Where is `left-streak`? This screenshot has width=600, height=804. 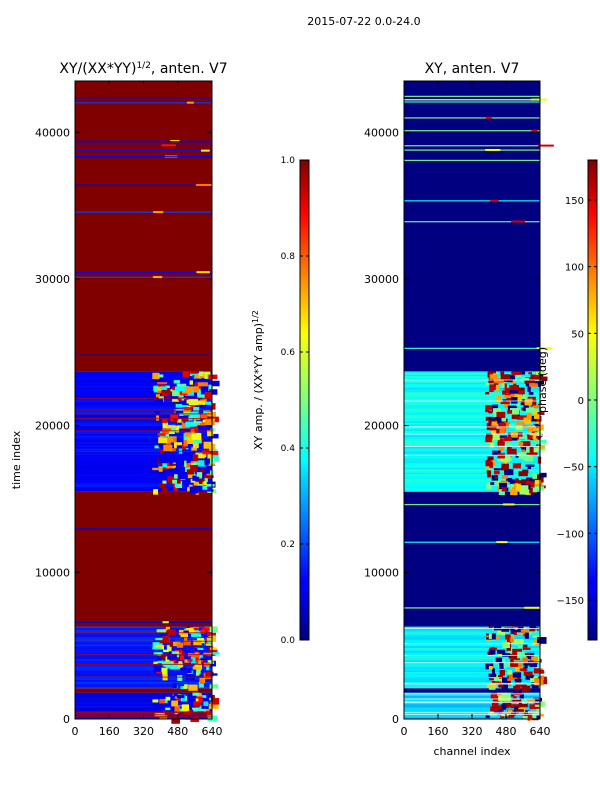 left-streak is located at coordinates (143, 451).